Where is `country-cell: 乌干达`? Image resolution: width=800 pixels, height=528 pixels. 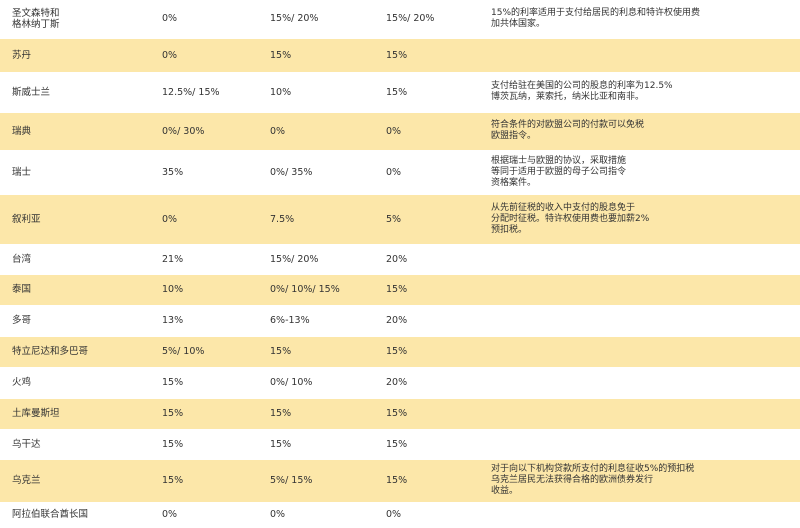
country-cell: 乌干达 is located at coordinates (26, 444).